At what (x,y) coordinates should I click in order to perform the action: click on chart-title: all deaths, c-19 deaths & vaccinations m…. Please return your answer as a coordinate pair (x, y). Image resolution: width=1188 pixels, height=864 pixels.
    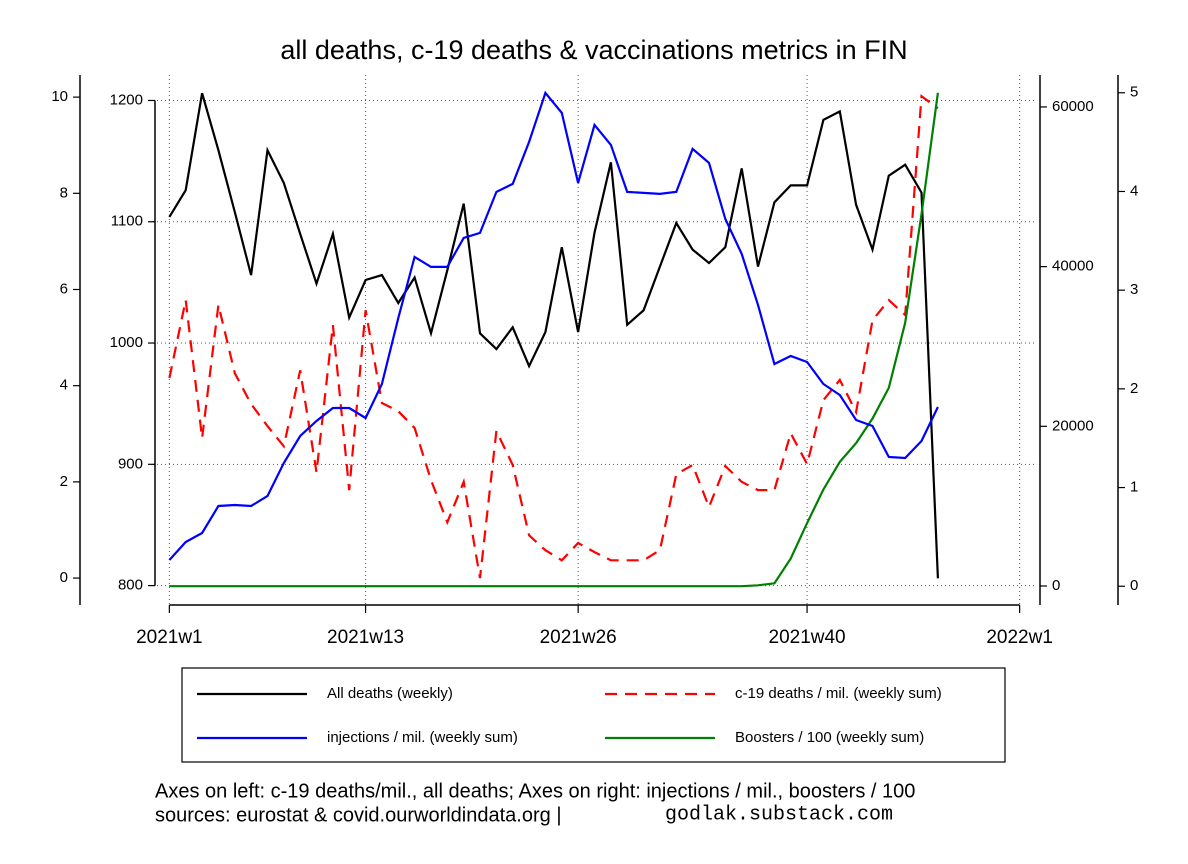
    Looking at the image, I should click on (593, 50).